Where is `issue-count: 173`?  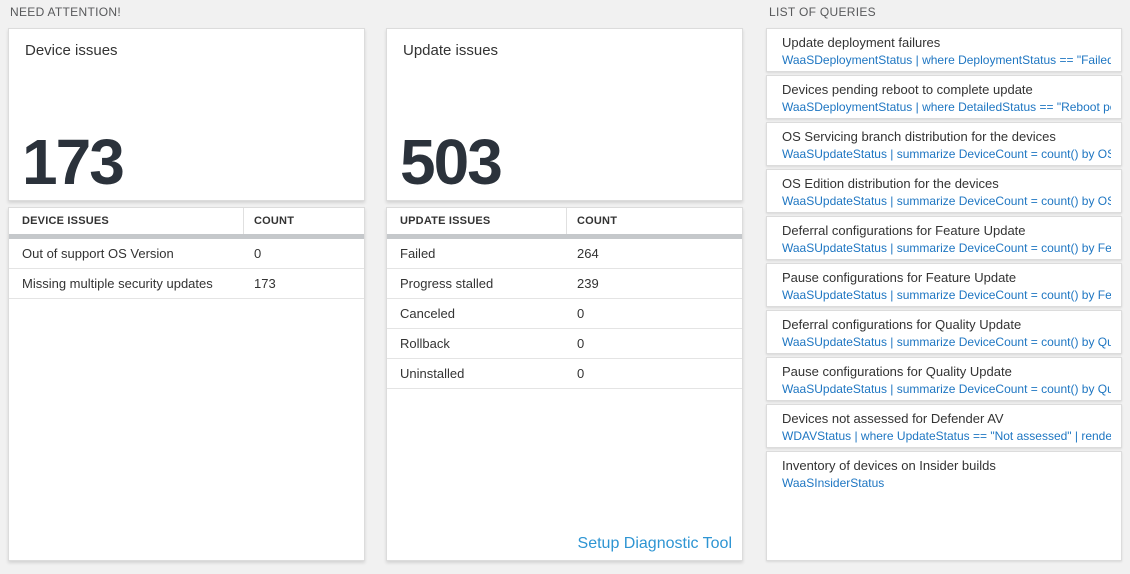 issue-count: 173 is located at coordinates (265, 283).